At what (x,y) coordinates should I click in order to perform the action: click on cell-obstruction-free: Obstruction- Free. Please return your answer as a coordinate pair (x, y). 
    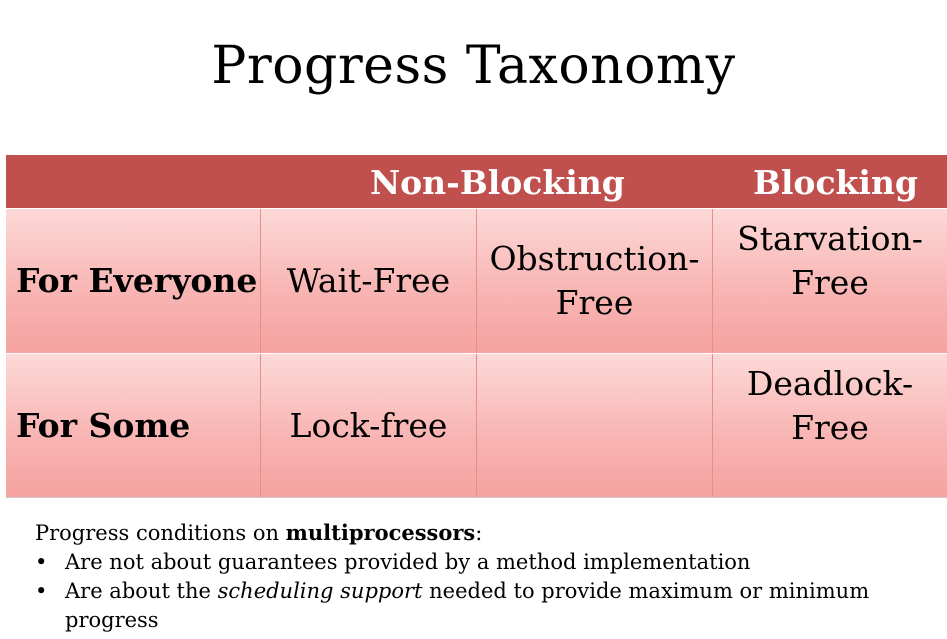
    Looking at the image, I should click on (594, 281).